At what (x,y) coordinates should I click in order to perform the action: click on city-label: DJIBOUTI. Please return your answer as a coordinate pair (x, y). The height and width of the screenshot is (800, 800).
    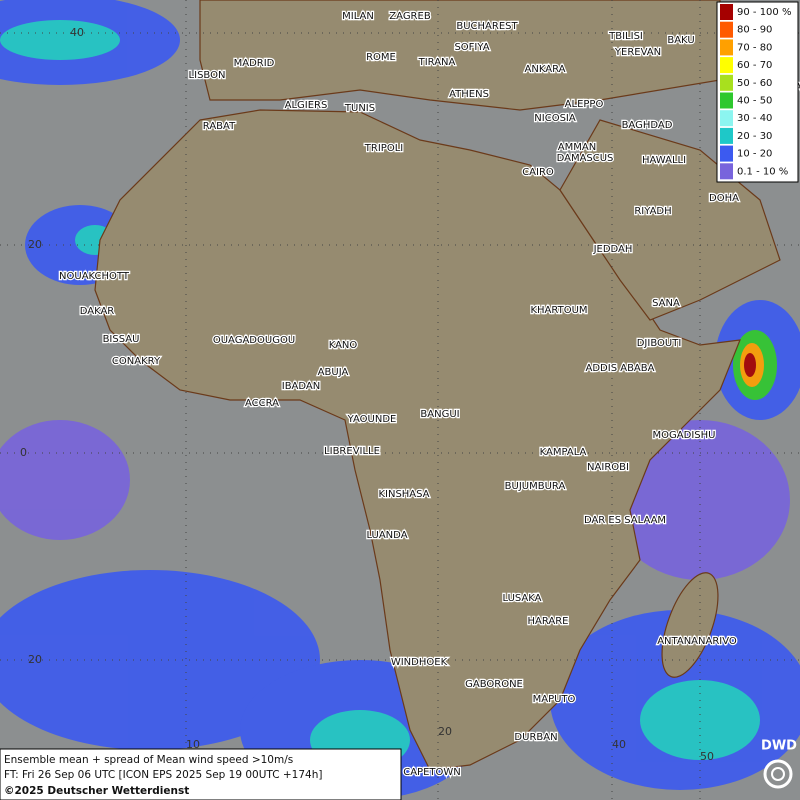
    Looking at the image, I should click on (659, 343).